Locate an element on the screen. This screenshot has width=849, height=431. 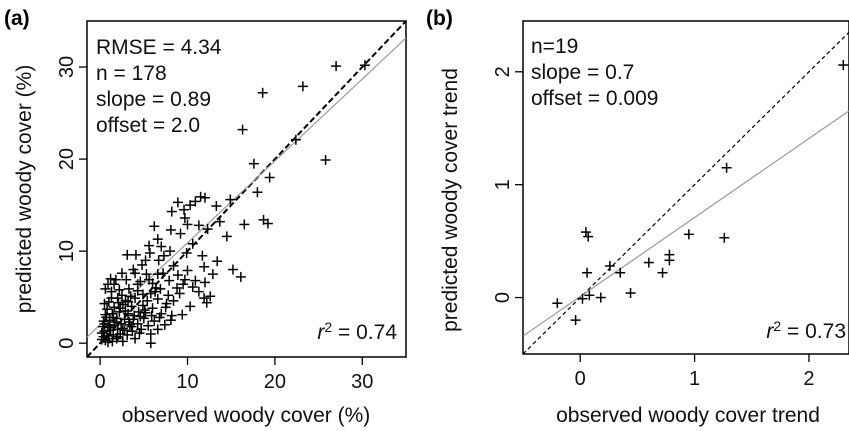
y-tick-label: 0 is located at coordinates (503, 297).